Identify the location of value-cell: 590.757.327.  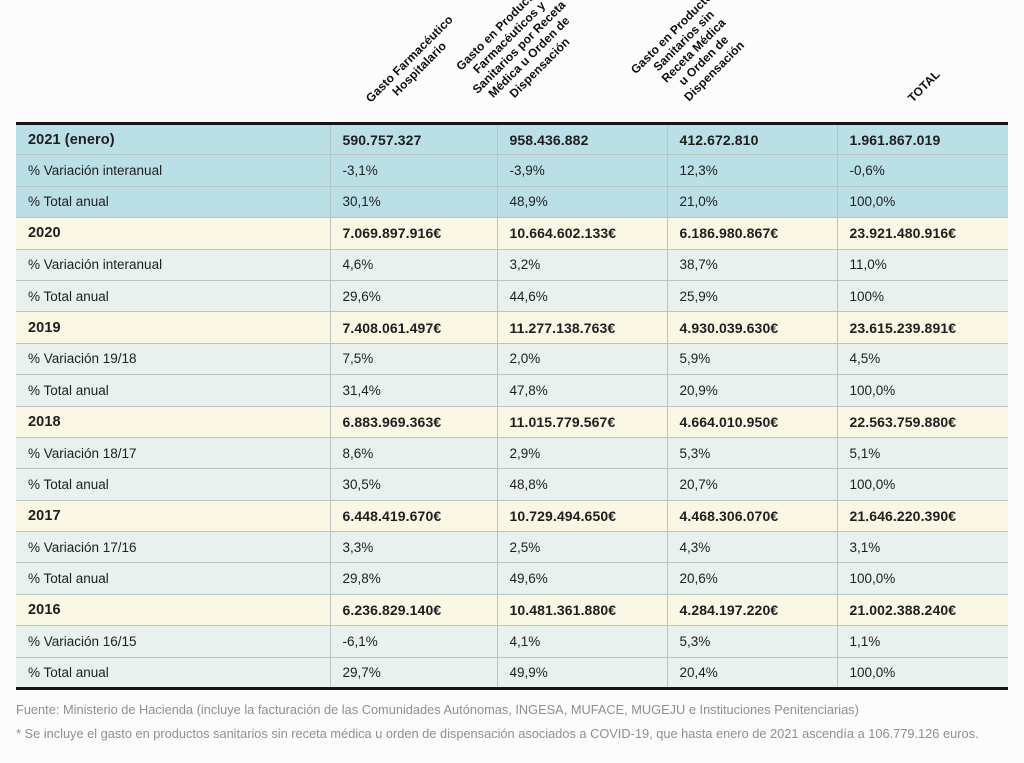
(413, 139).